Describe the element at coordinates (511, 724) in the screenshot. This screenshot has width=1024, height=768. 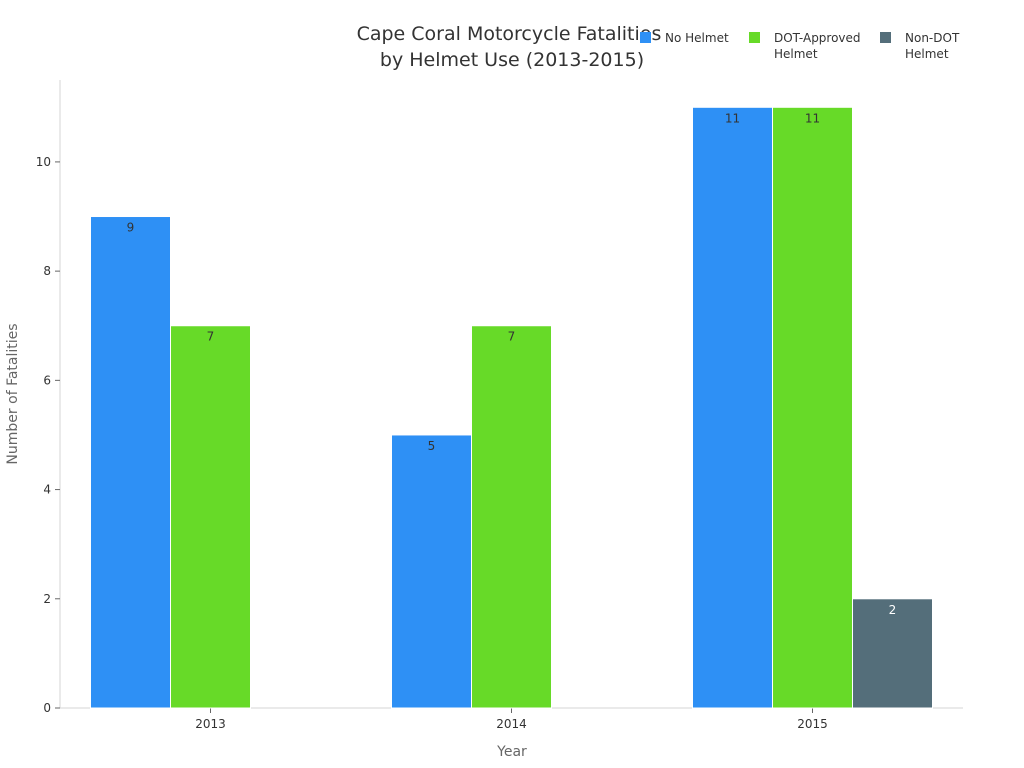
I see `x-tick-label: 2014` at that location.